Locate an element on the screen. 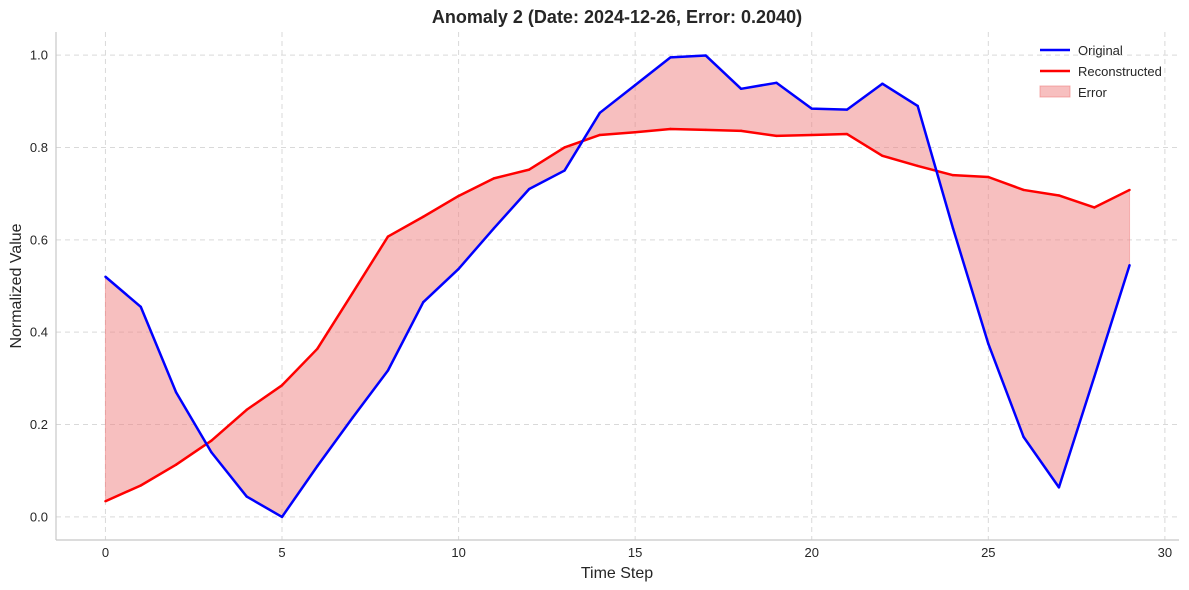 Image resolution: width=1189 pixels, height=590 pixels. y-tick-label: 0.0 is located at coordinates (39, 516).